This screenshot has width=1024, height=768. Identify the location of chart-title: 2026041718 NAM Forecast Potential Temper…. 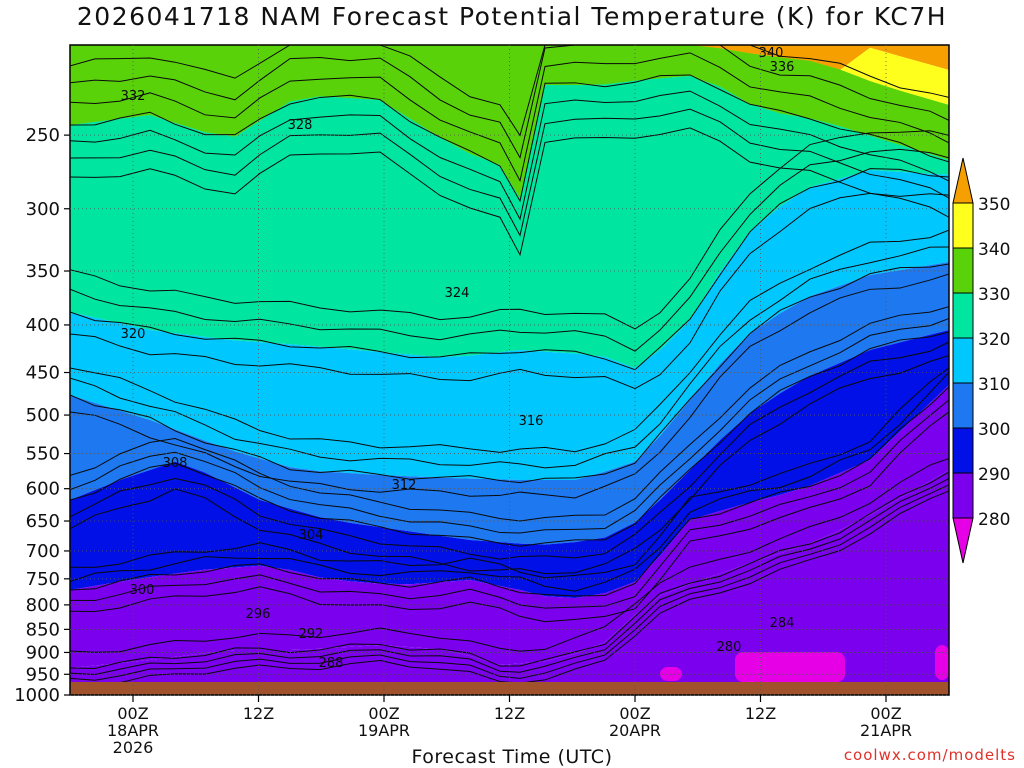
(512, 16).